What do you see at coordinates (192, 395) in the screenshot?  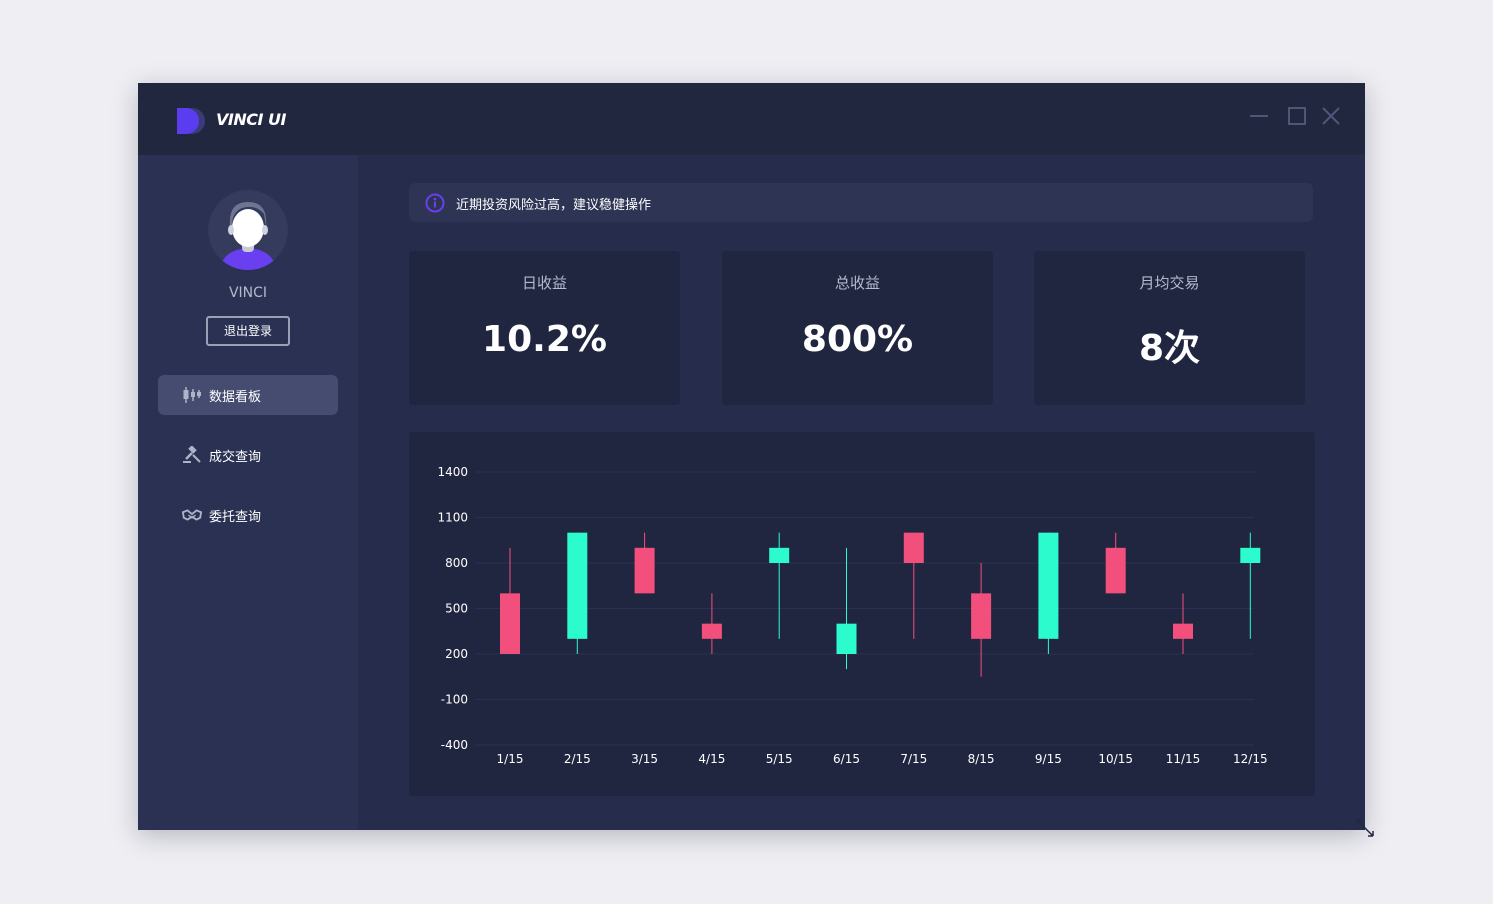 I see `candlestick-icon` at bounding box center [192, 395].